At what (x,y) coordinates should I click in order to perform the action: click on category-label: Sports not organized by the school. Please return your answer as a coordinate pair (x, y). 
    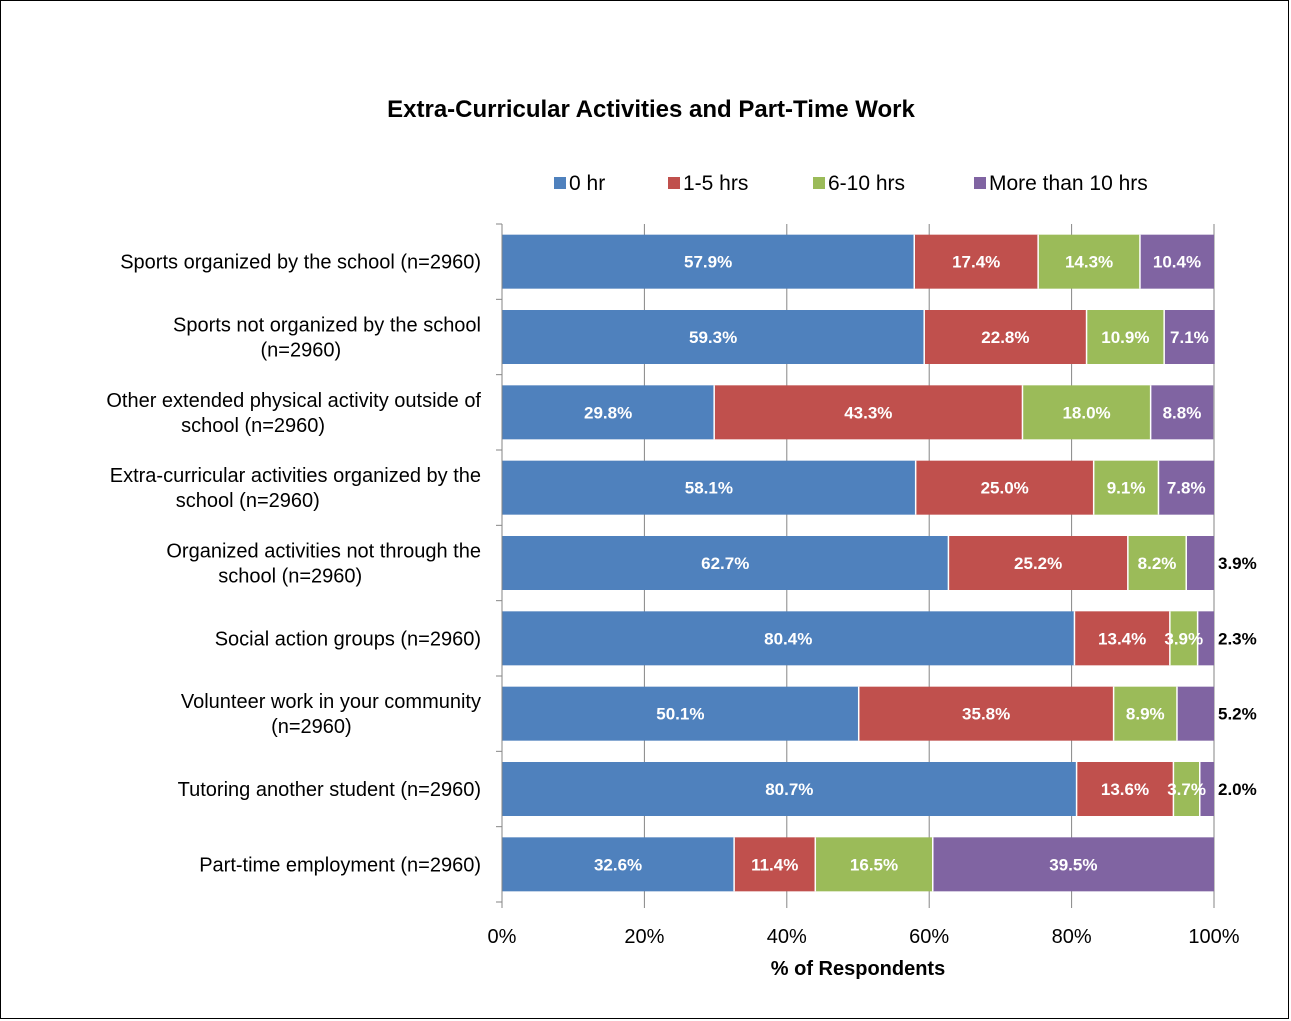
    Looking at the image, I should click on (327, 326).